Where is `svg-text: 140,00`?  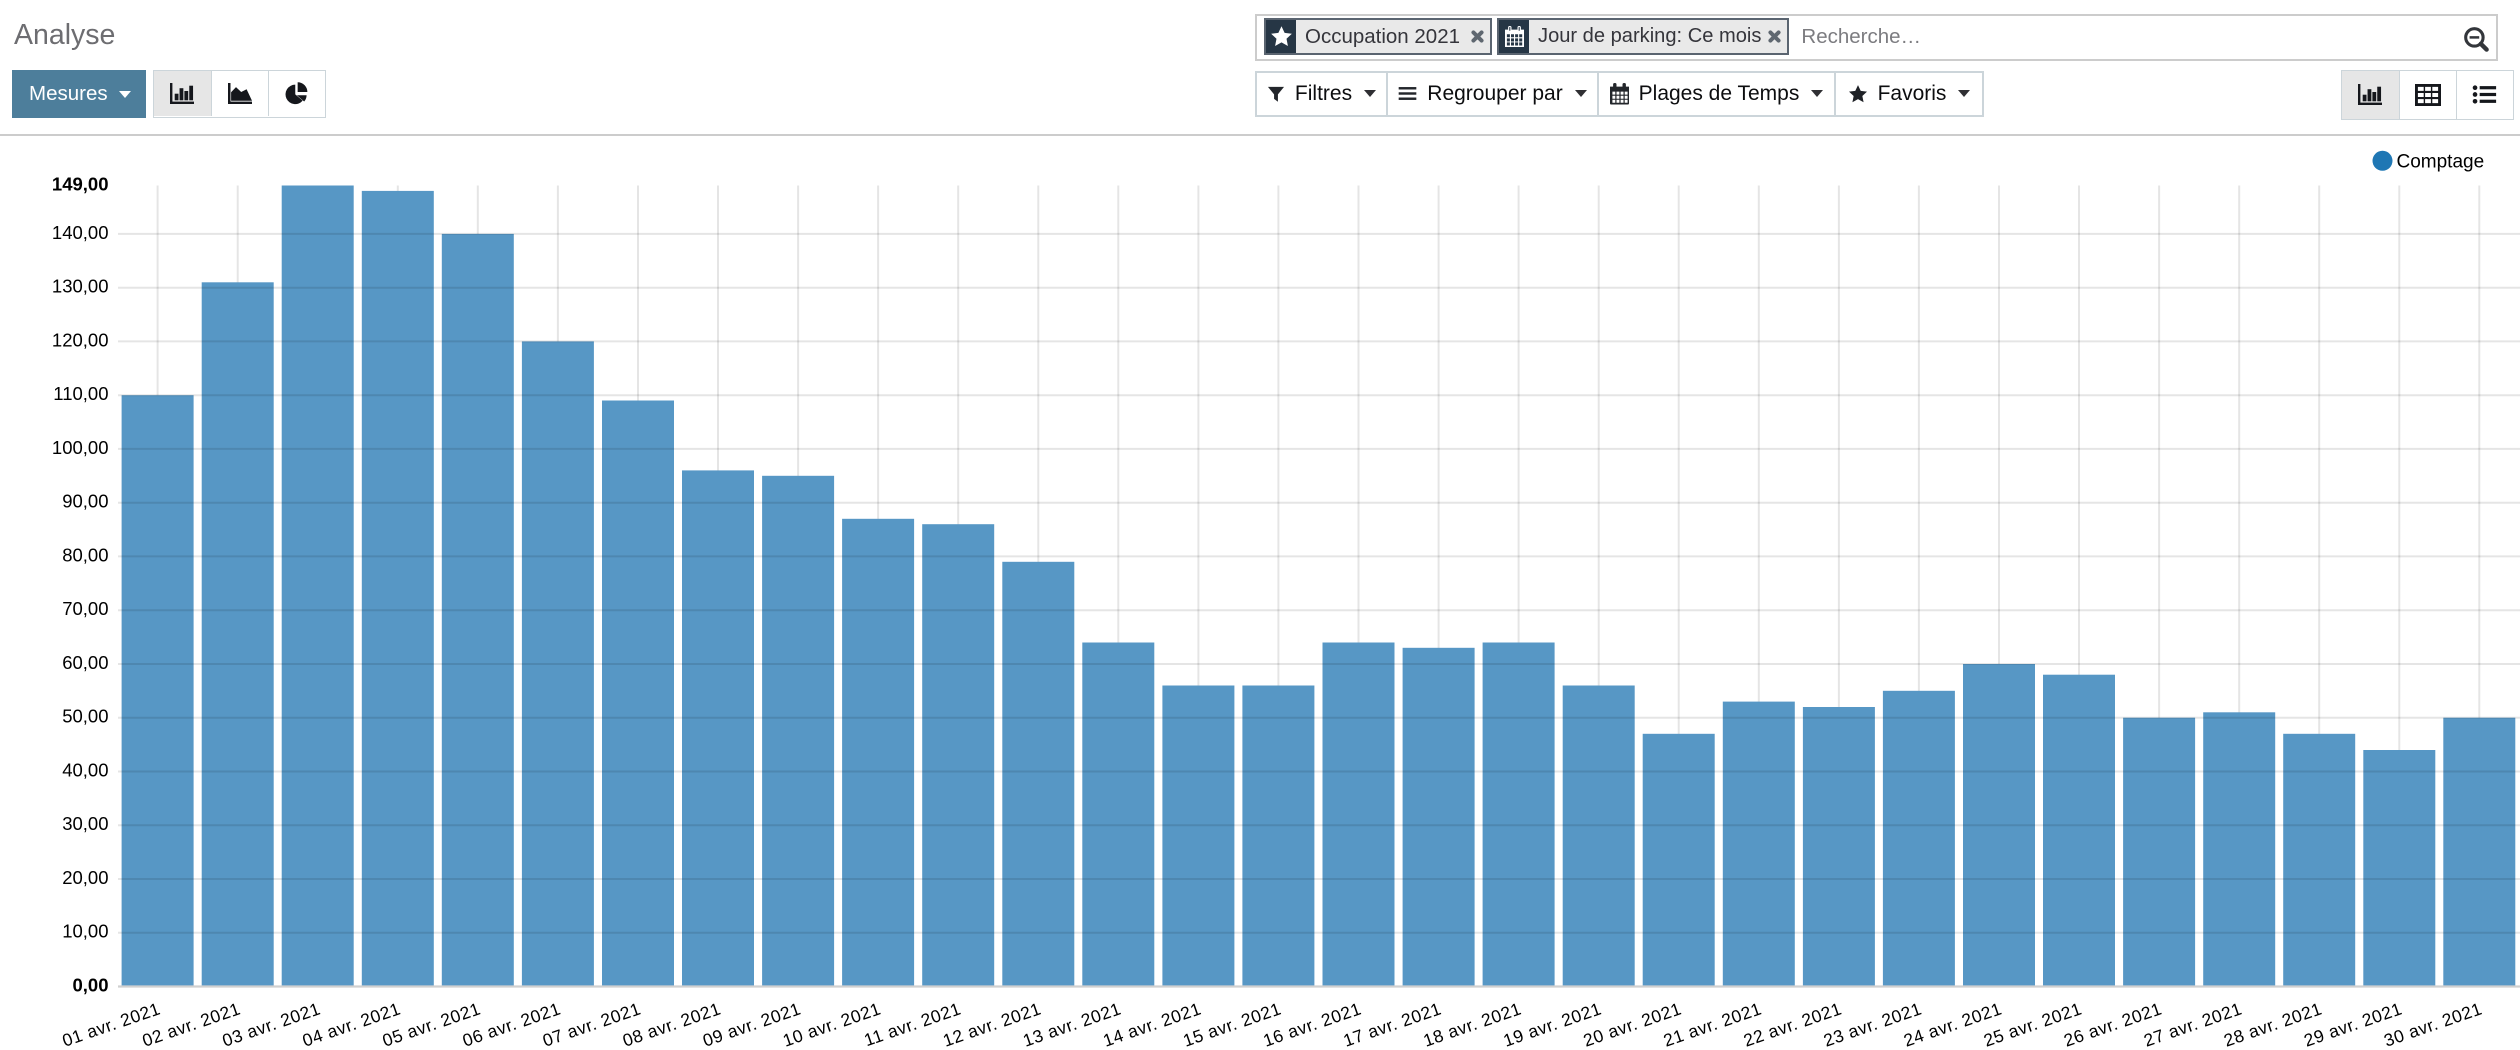 svg-text: 140,00 is located at coordinates (80, 232).